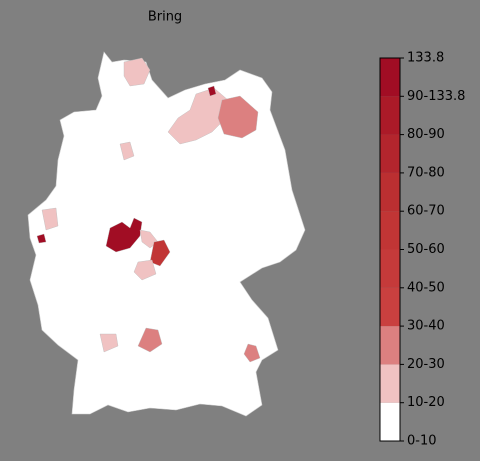 The width and height of the screenshot is (480, 461). I want to click on colorbar-tick-label: 70-80, so click(426, 172).